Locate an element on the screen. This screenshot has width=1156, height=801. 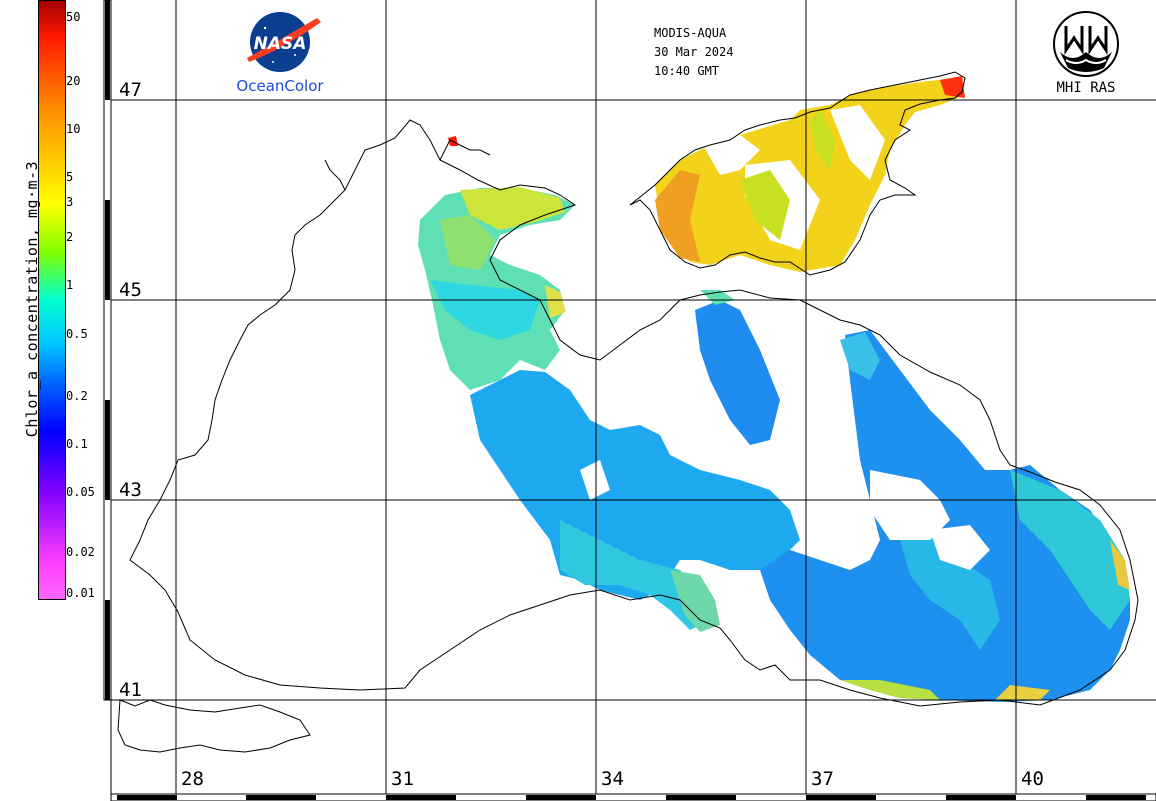
nasa-logo: NASA is located at coordinates (284, 42).